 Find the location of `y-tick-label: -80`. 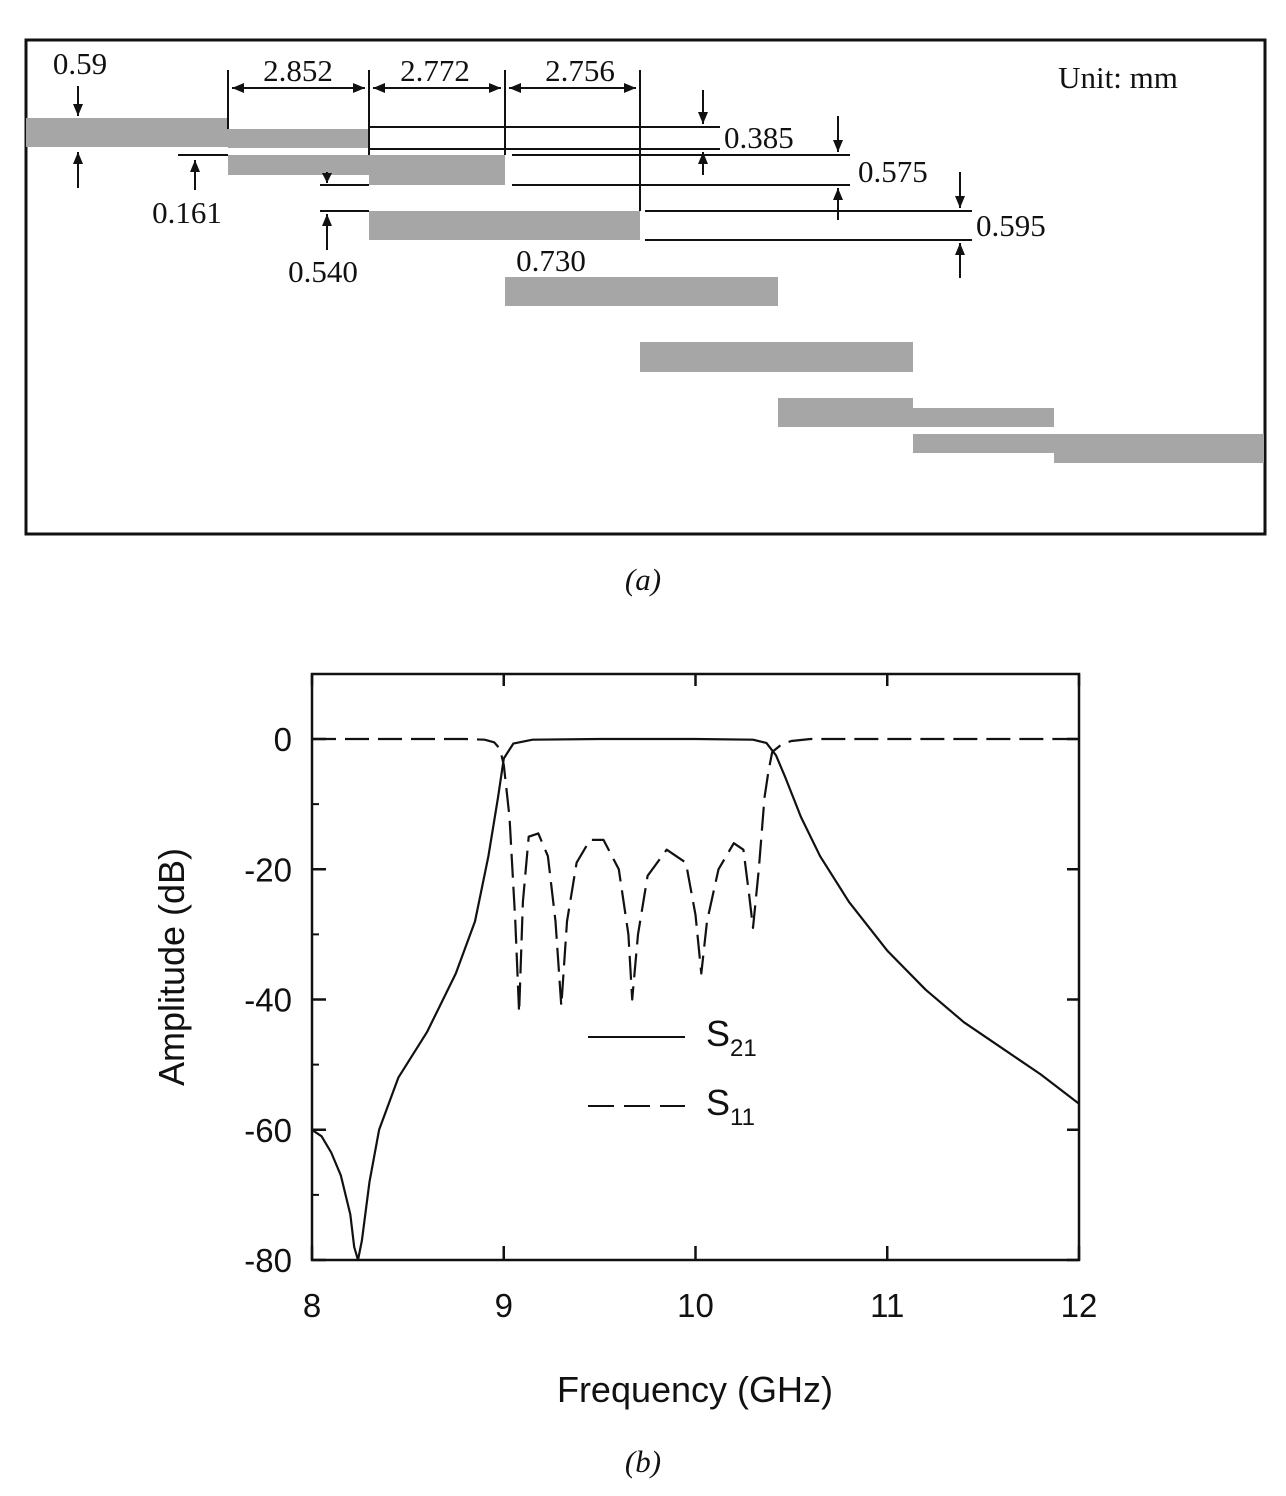

y-tick-label: -80 is located at coordinates (268, 1260).